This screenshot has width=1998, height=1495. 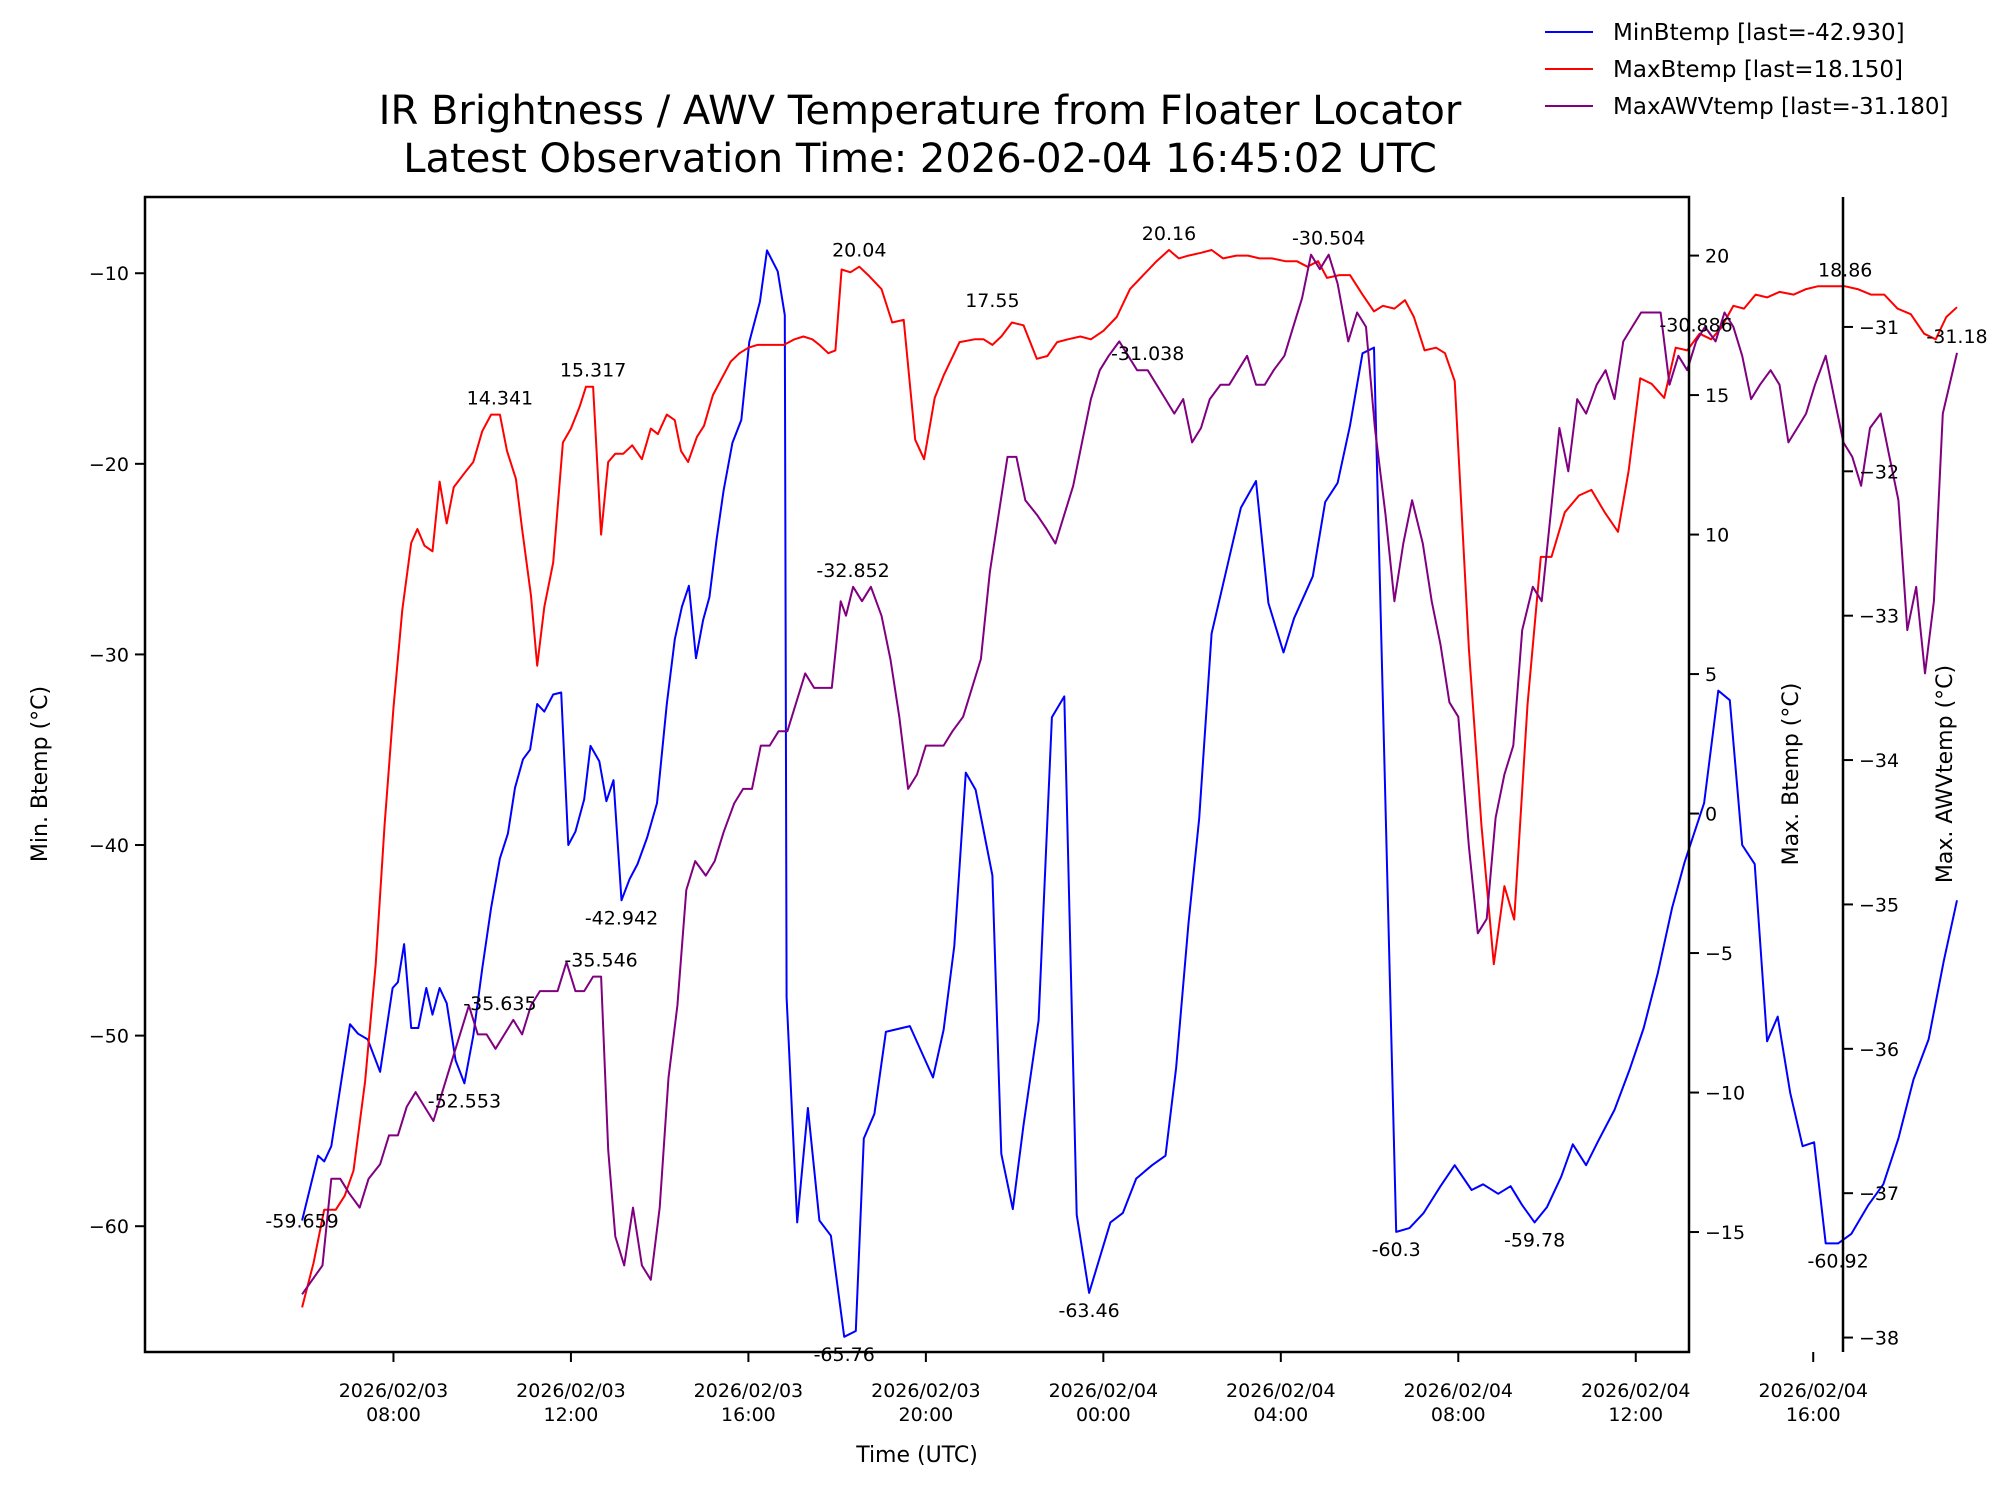 I want to click on x-axis-label: Time (UTC), so click(x=916, y=1455).